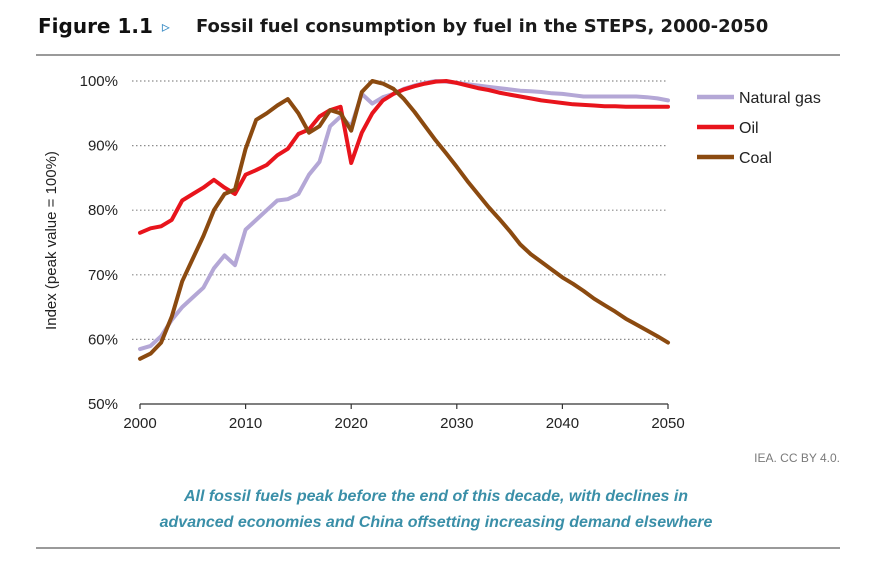  I want to click on y-tick-label: 80%, so click(103, 210).